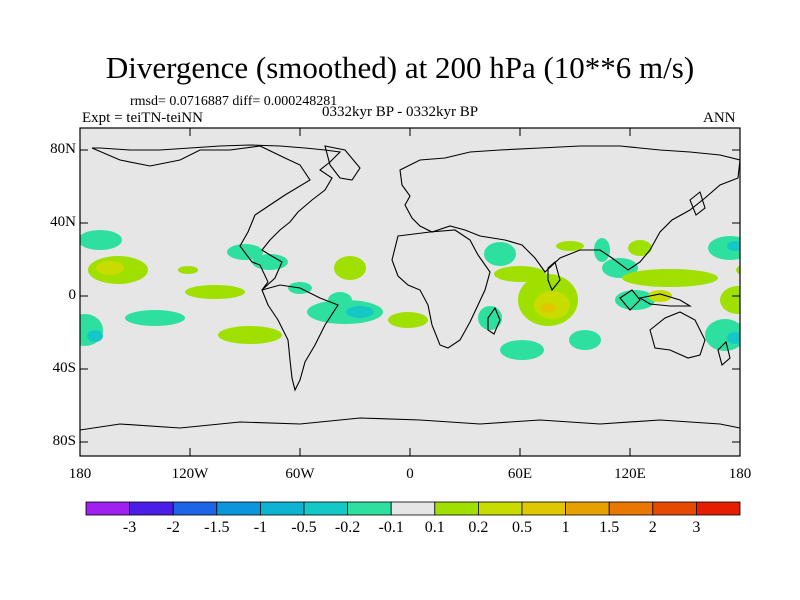 This screenshot has width=800, height=600. What do you see at coordinates (740, 474) in the screenshot?
I see `lon-label-180e: 180` at bounding box center [740, 474].